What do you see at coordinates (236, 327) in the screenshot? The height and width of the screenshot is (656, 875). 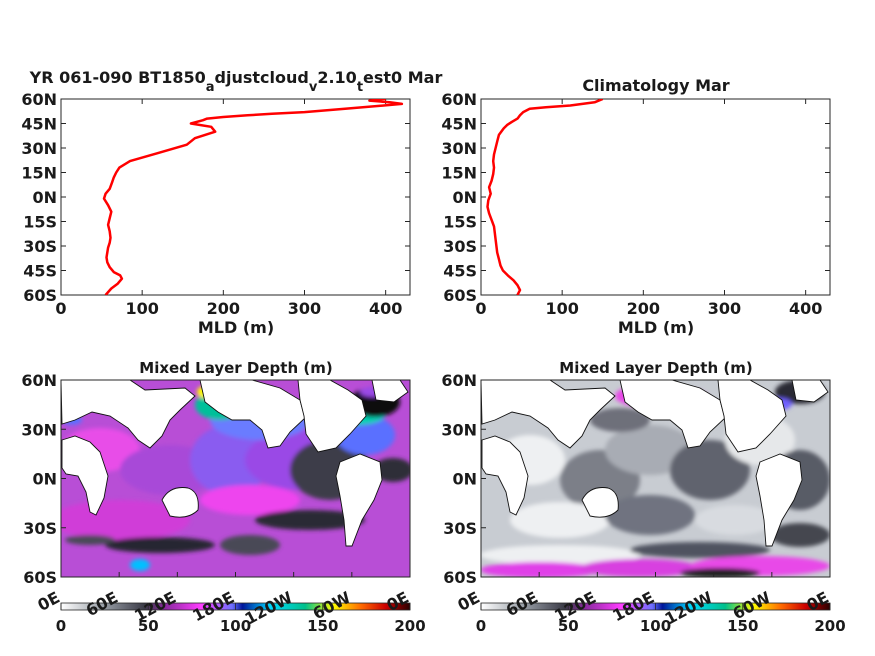 I see `panel-a-xlabel: MLD (m)` at bounding box center [236, 327].